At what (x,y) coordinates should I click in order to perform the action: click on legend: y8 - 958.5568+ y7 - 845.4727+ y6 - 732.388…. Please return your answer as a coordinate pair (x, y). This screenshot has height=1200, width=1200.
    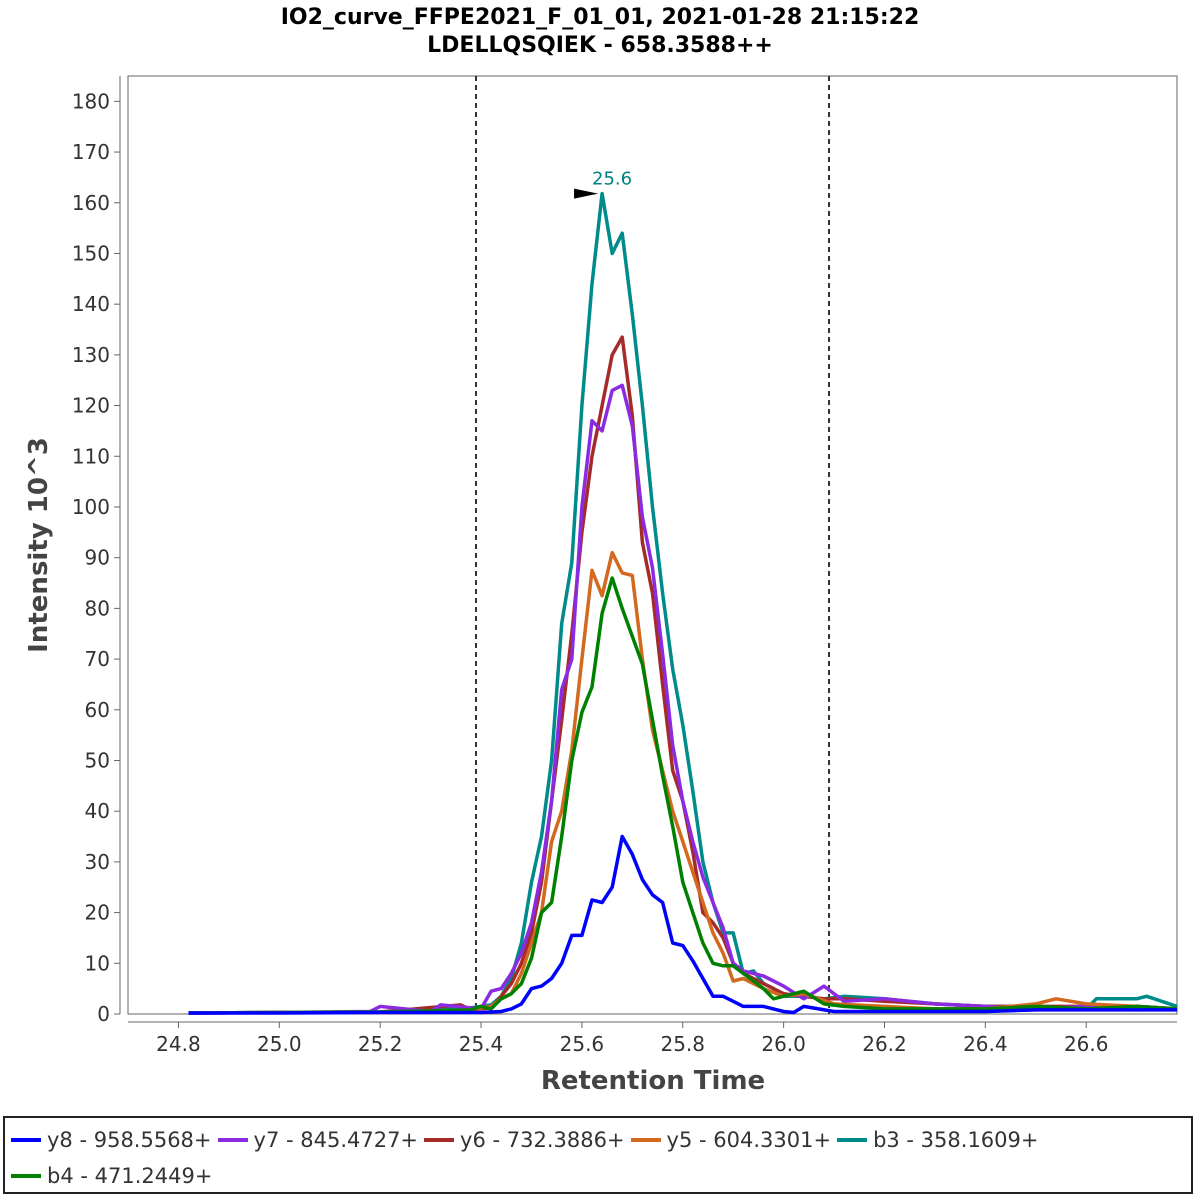
    Looking at the image, I should click on (598, 1155).